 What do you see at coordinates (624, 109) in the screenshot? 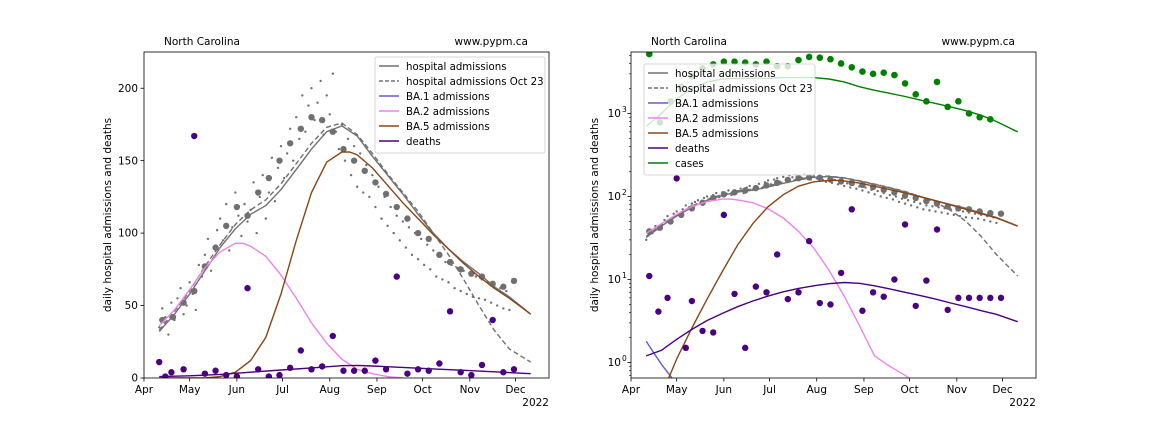
I see `y-tick-exponent: 3` at bounding box center [624, 109].